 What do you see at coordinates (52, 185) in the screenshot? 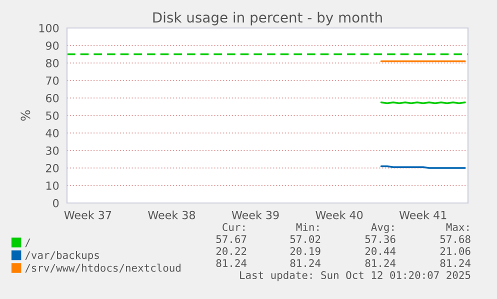
I see `y-tick-label: 10` at bounding box center [52, 185].